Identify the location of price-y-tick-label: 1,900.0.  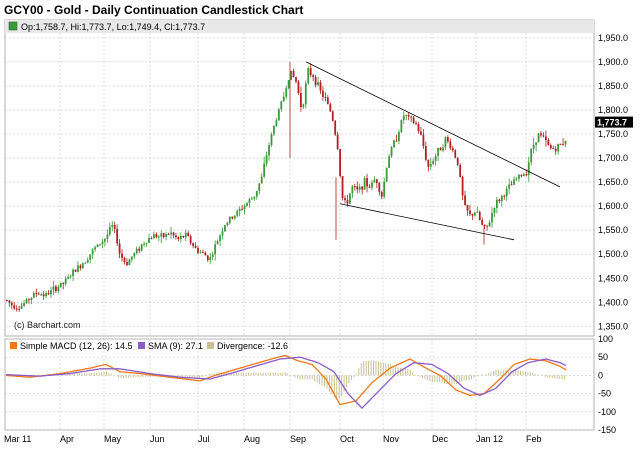
(613, 62).